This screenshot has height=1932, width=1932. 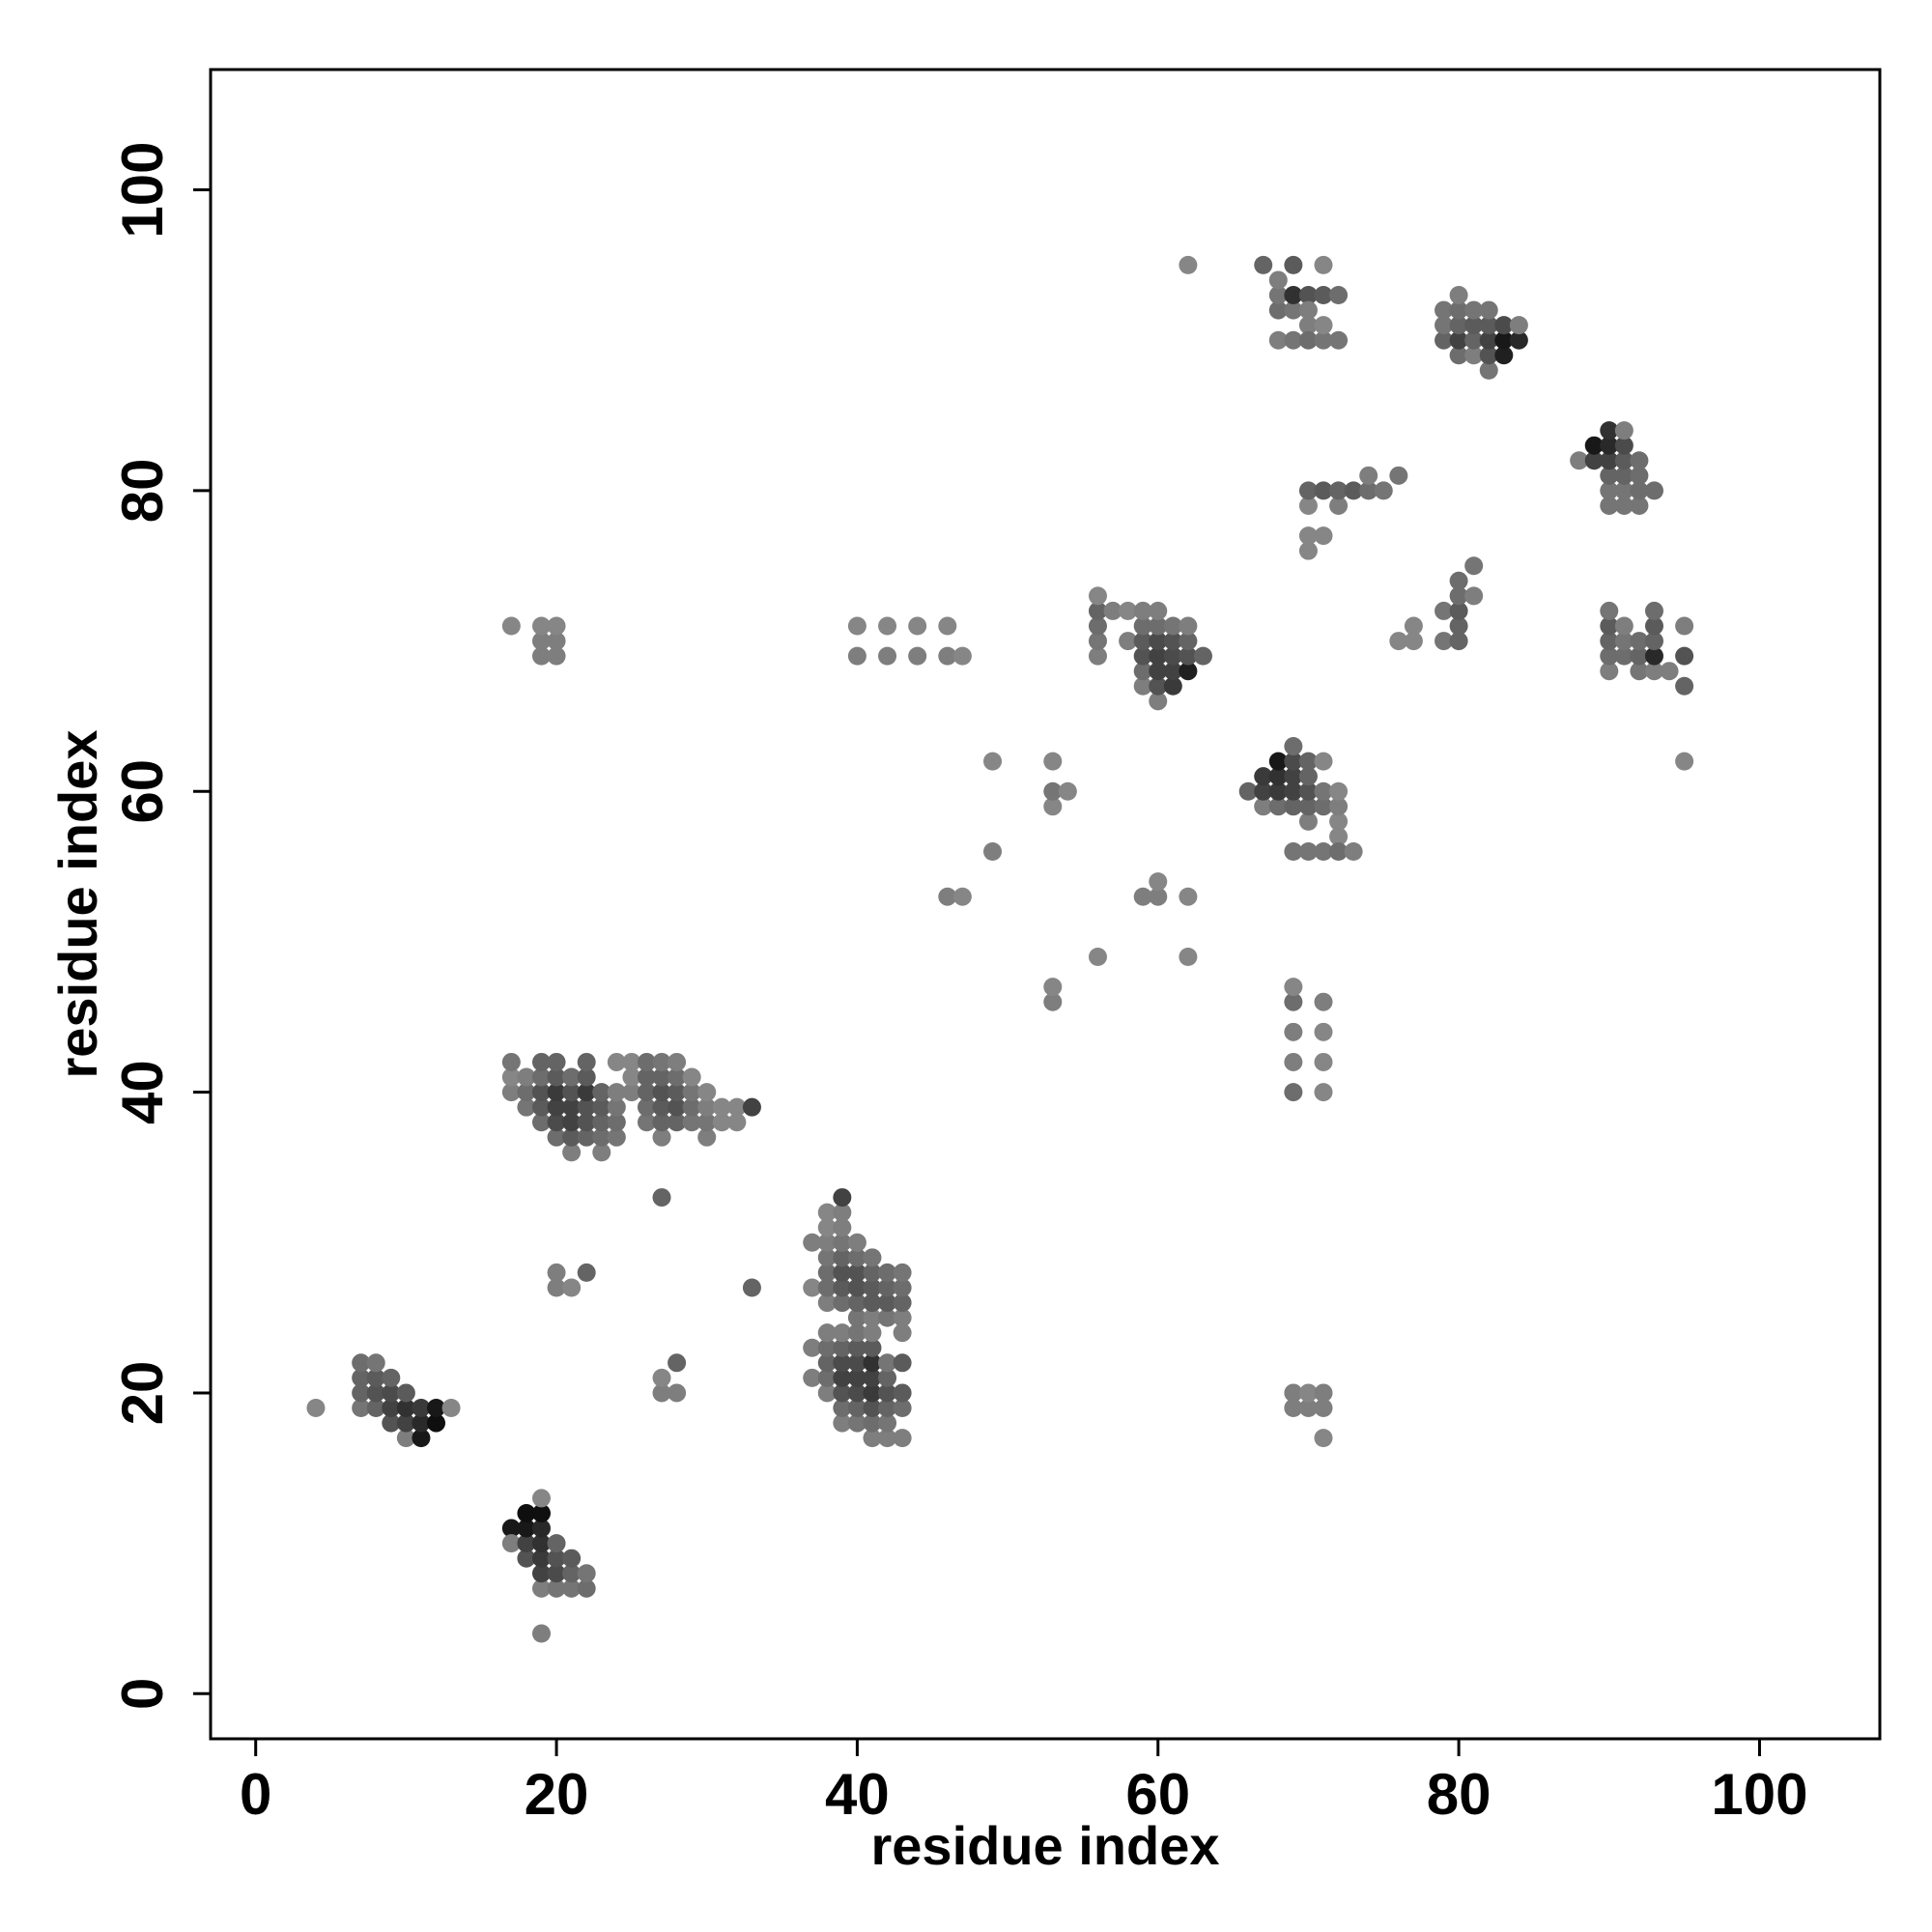 What do you see at coordinates (557, 1794) in the screenshot?
I see `x-tick-label: 20` at bounding box center [557, 1794].